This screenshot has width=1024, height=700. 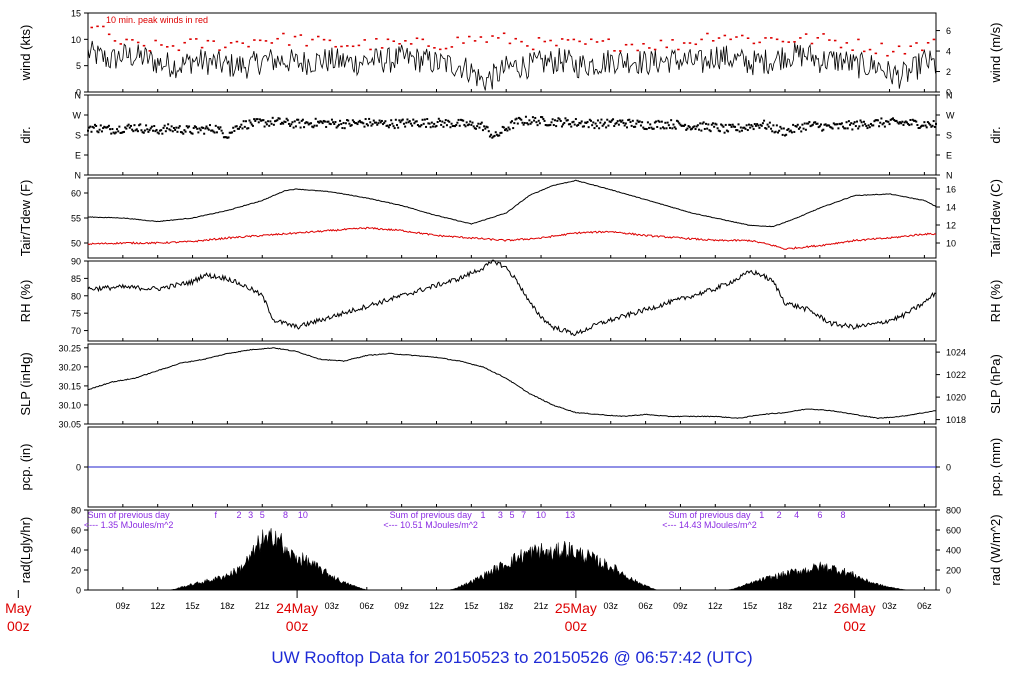 What do you see at coordinates (511, 515) in the screenshot?
I see `hour-marker: 5` at bounding box center [511, 515].